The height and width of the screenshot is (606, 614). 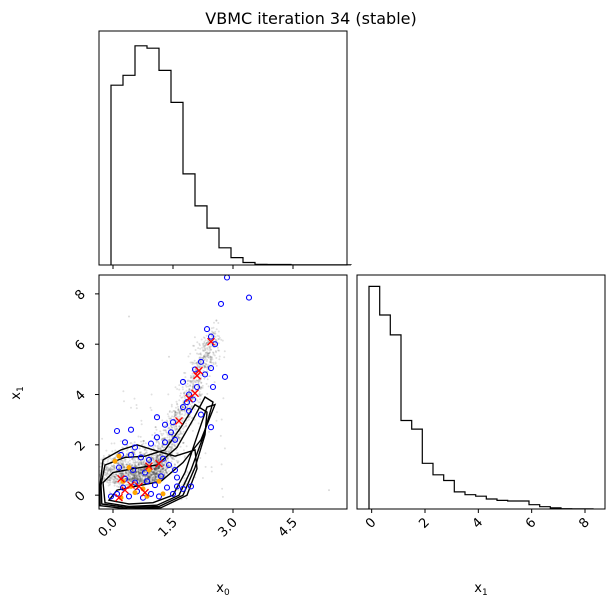 I want to click on posterior-samples, so click(x=209, y=408).